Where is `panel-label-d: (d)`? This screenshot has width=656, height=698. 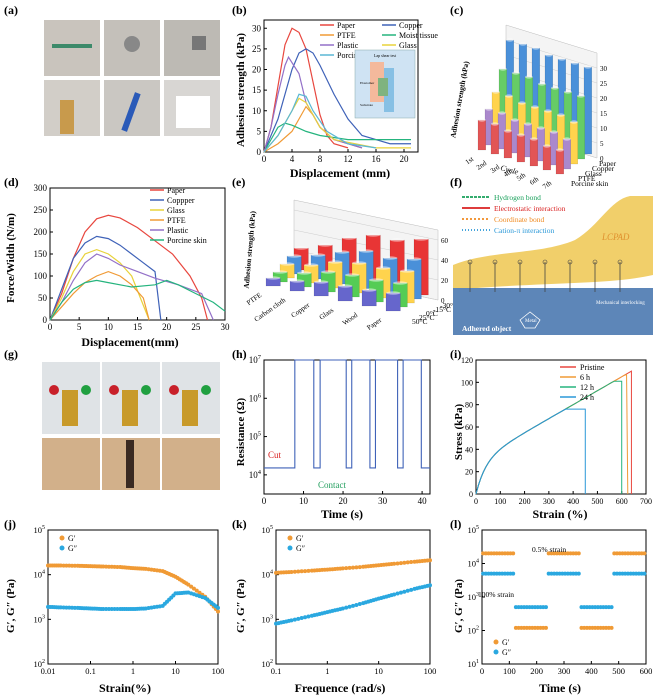
panel-label-d: (d) is located at coordinates (11, 182).